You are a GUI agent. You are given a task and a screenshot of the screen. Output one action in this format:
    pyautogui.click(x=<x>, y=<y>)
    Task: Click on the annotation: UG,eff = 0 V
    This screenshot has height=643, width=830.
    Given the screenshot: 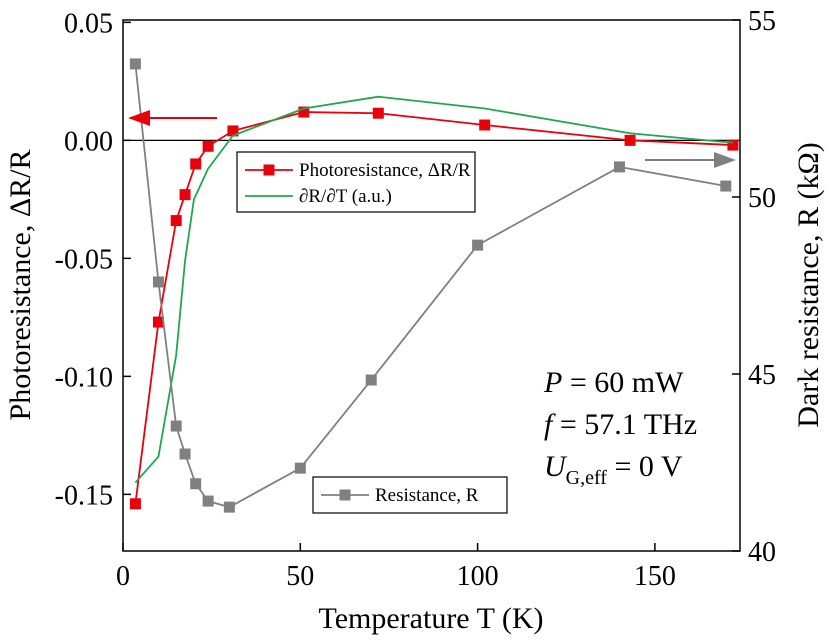 What is the action you would take?
    pyautogui.click(x=613, y=469)
    